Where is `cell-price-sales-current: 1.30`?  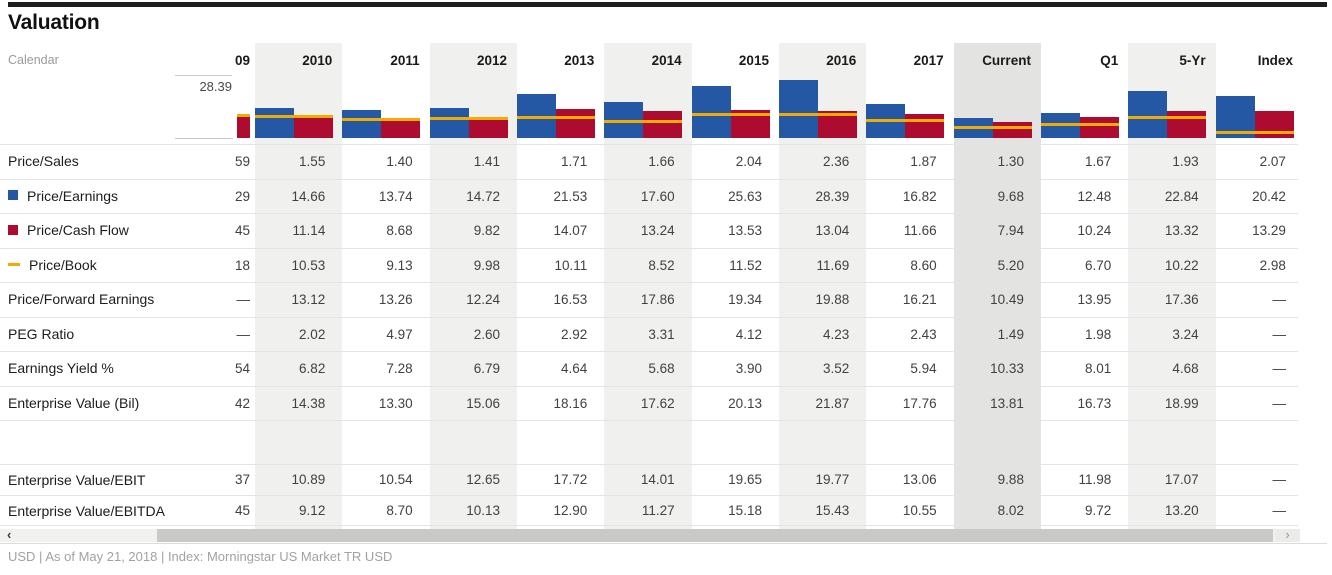
cell-price-sales-current: 1.30 is located at coordinates (1010, 161).